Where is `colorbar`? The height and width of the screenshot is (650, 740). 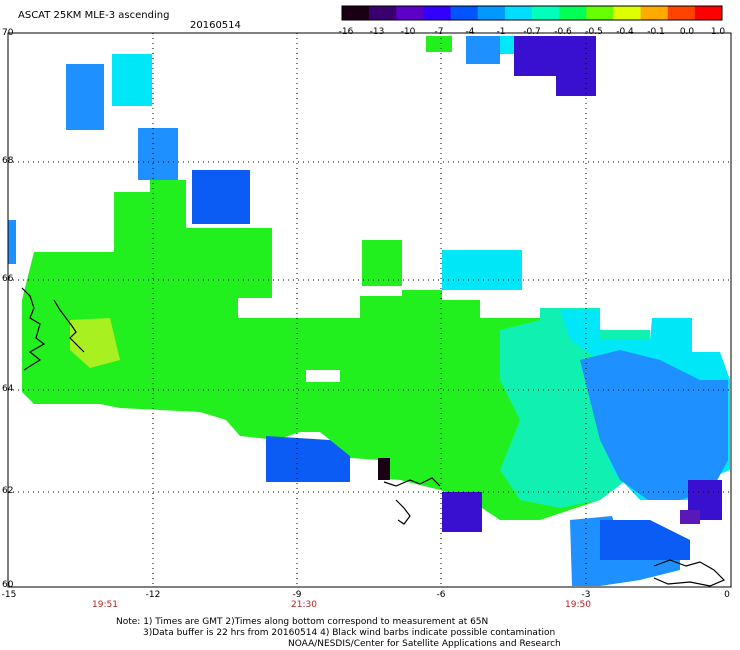
colorbar is located at coordinates (532, 13).